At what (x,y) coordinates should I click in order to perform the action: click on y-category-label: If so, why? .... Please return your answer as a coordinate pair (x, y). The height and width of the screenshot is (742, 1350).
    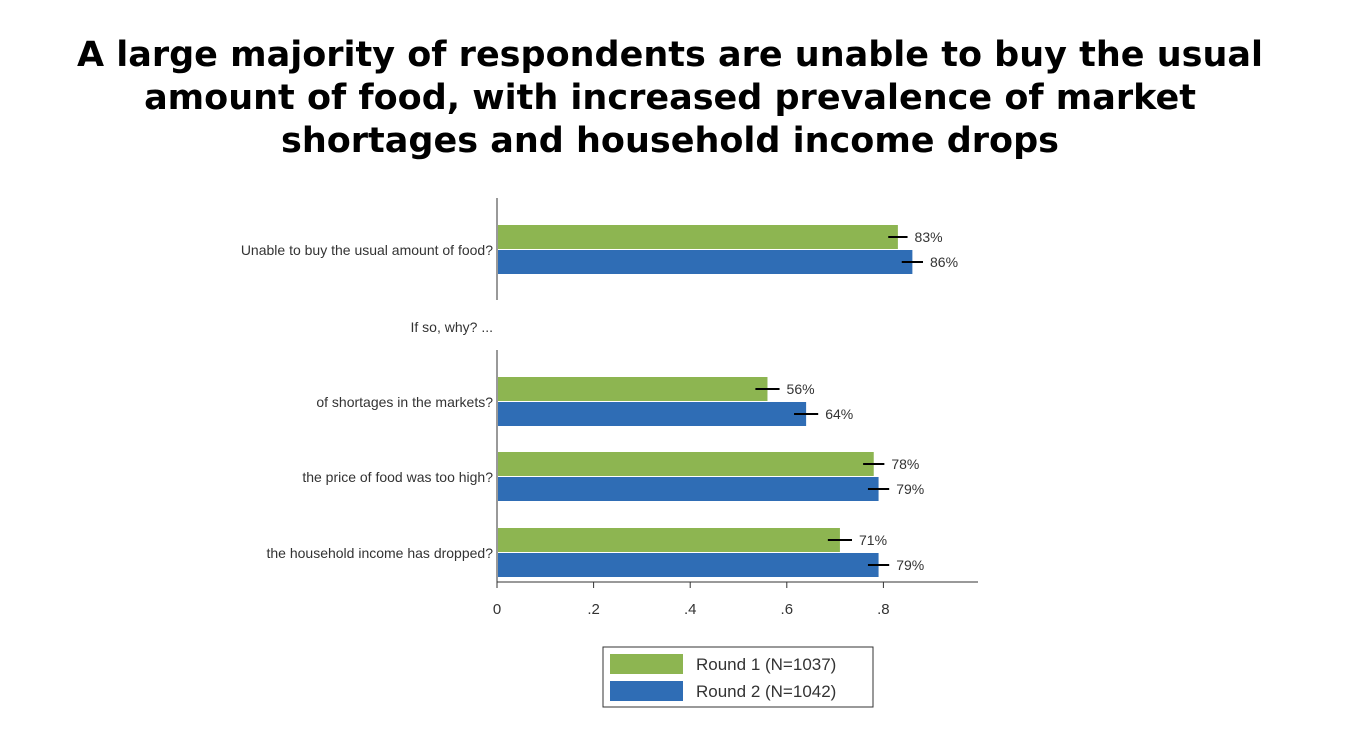
    Looking at the image, I should click on (452, 327).